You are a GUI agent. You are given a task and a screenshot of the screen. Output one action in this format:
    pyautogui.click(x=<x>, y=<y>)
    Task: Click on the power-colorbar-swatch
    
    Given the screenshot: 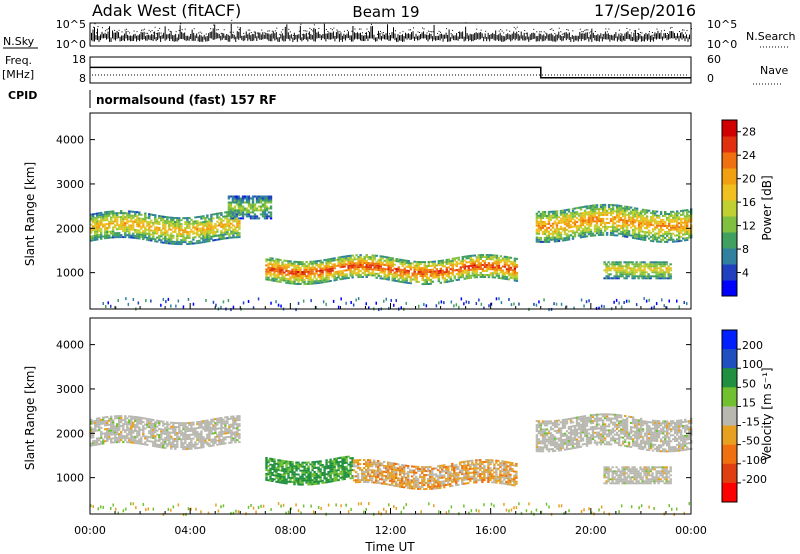 What is the action you would take?
    pyautogui.click(x=729, y=224)
    